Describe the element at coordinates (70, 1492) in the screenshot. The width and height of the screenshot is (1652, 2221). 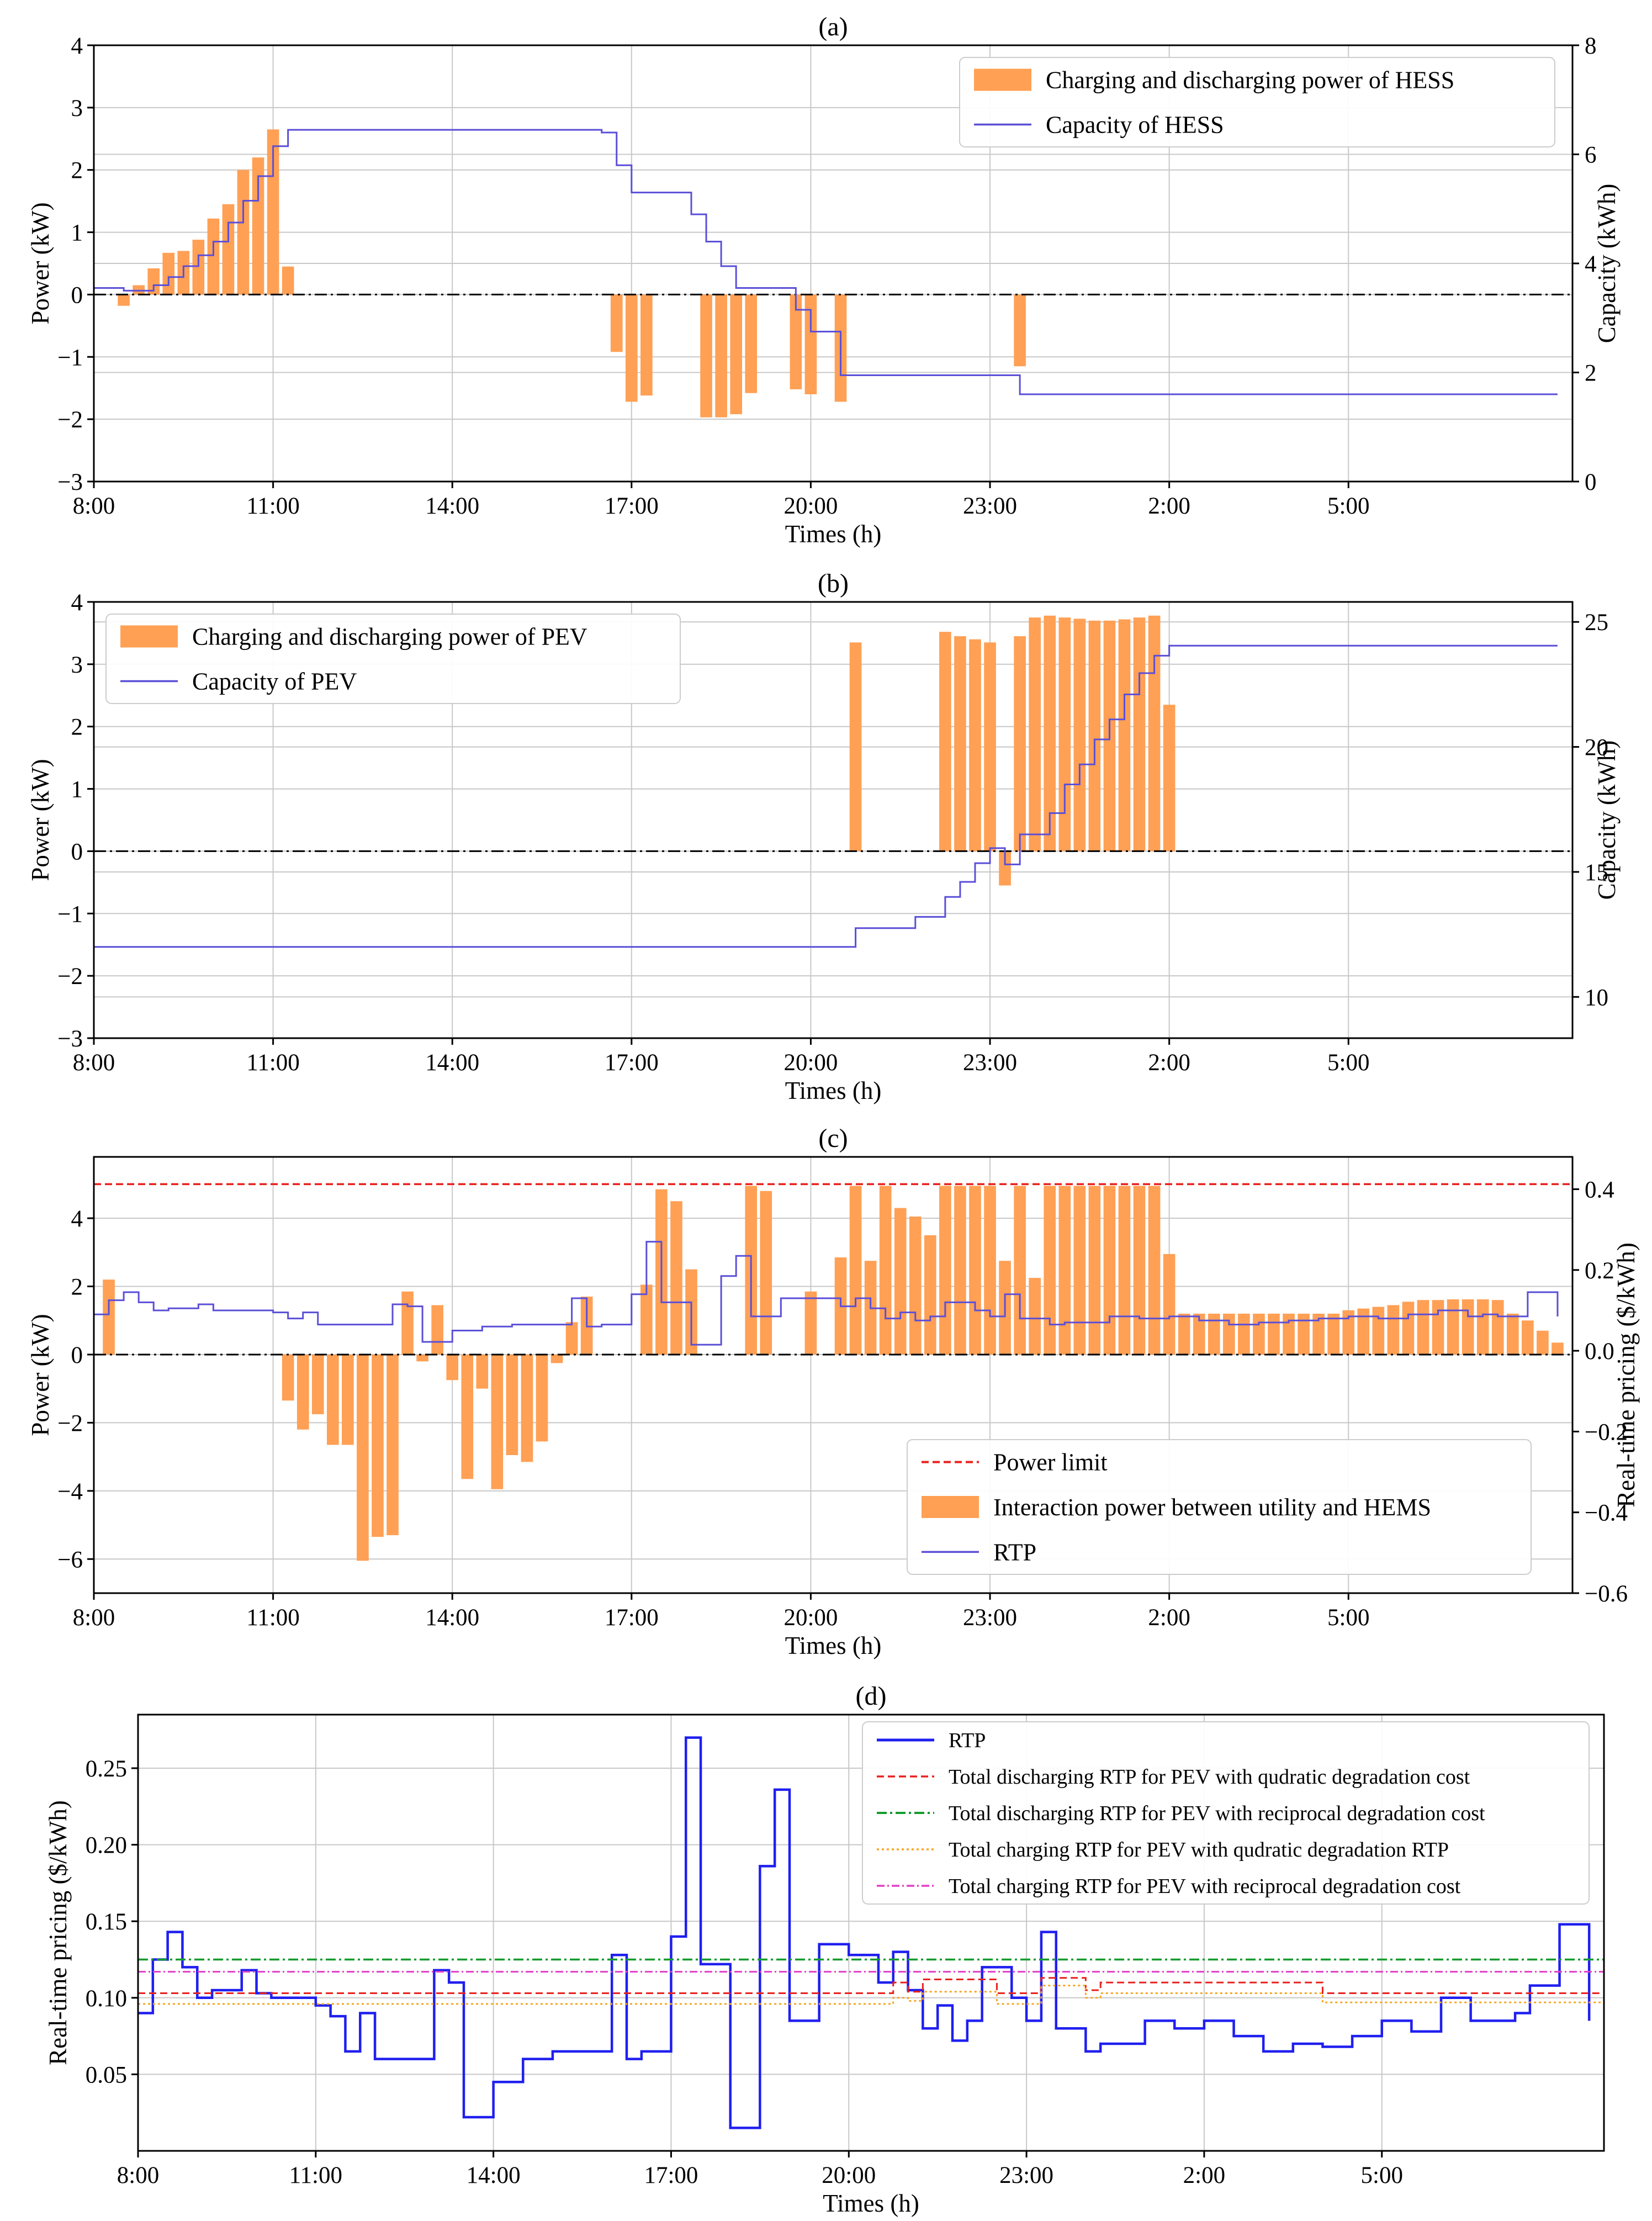
I see `y-tick-label: −4` at that location.